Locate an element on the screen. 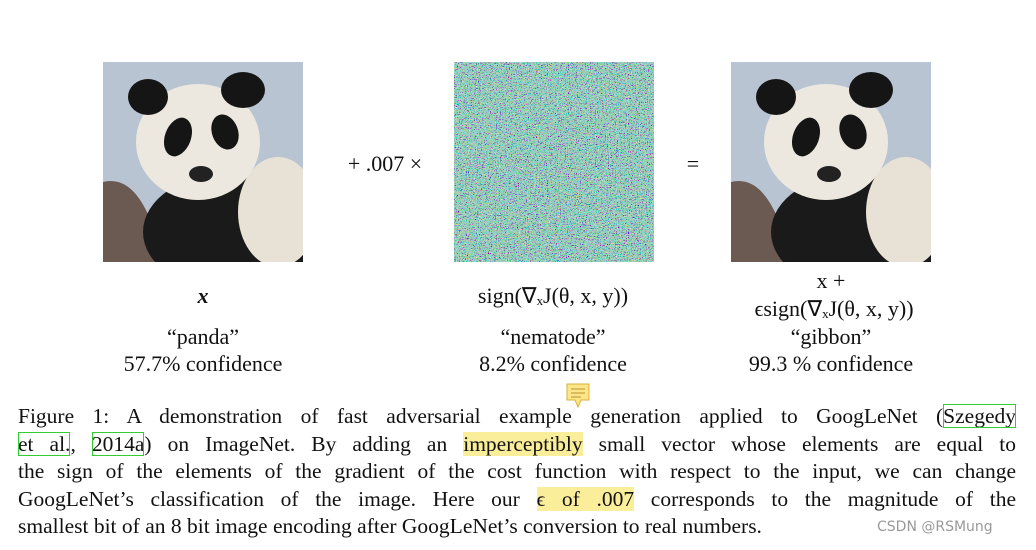  link-text: Szegedy is located at coordinates (979, 416).